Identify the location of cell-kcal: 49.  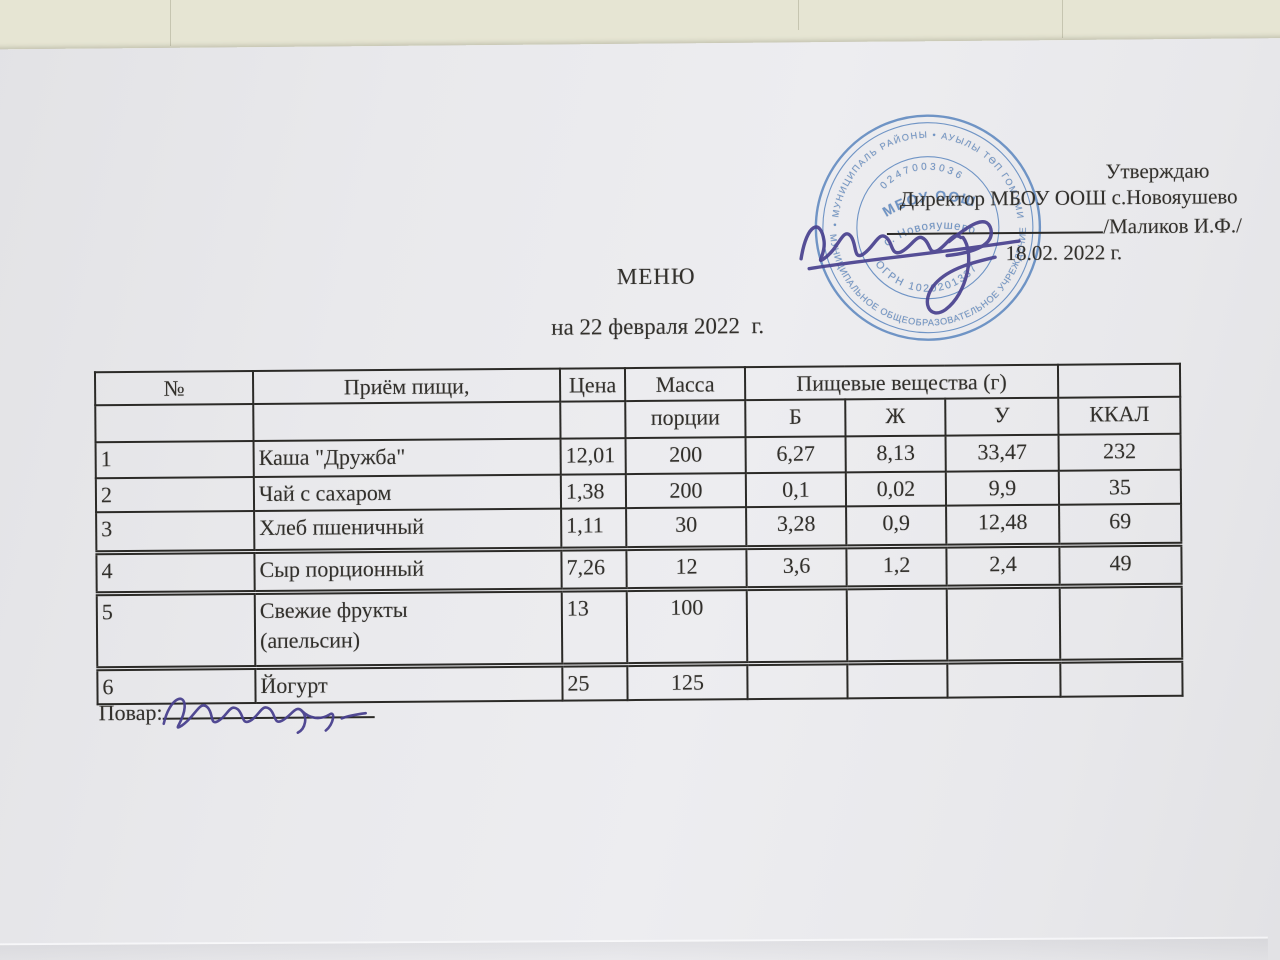
(1120, 564).